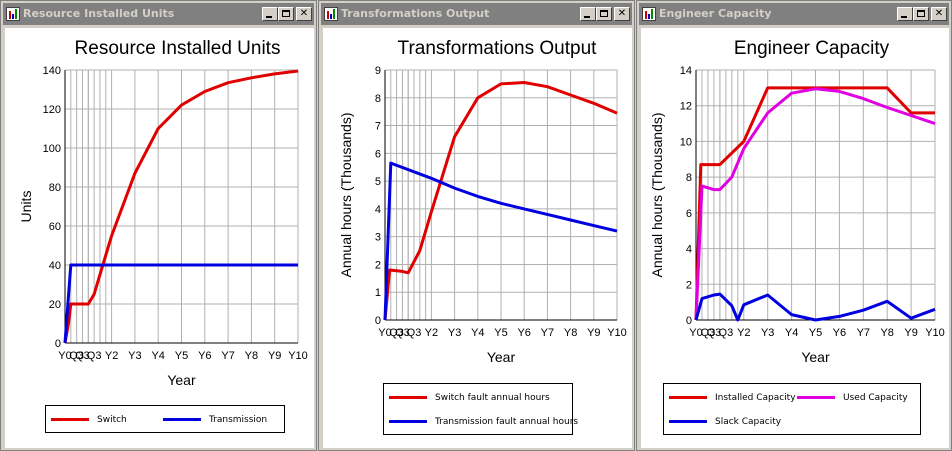 The image size is (952, 451). I want to click on legend-item: Switch, so click(89, 420).